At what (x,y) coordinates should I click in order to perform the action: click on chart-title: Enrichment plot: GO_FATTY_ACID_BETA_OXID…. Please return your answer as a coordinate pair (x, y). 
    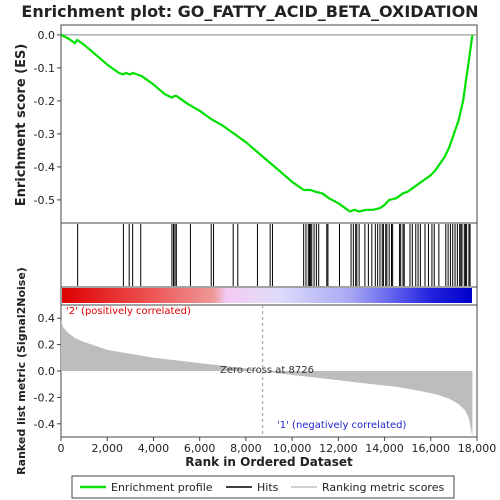
    Looking at the image, I should click on (249, 11).